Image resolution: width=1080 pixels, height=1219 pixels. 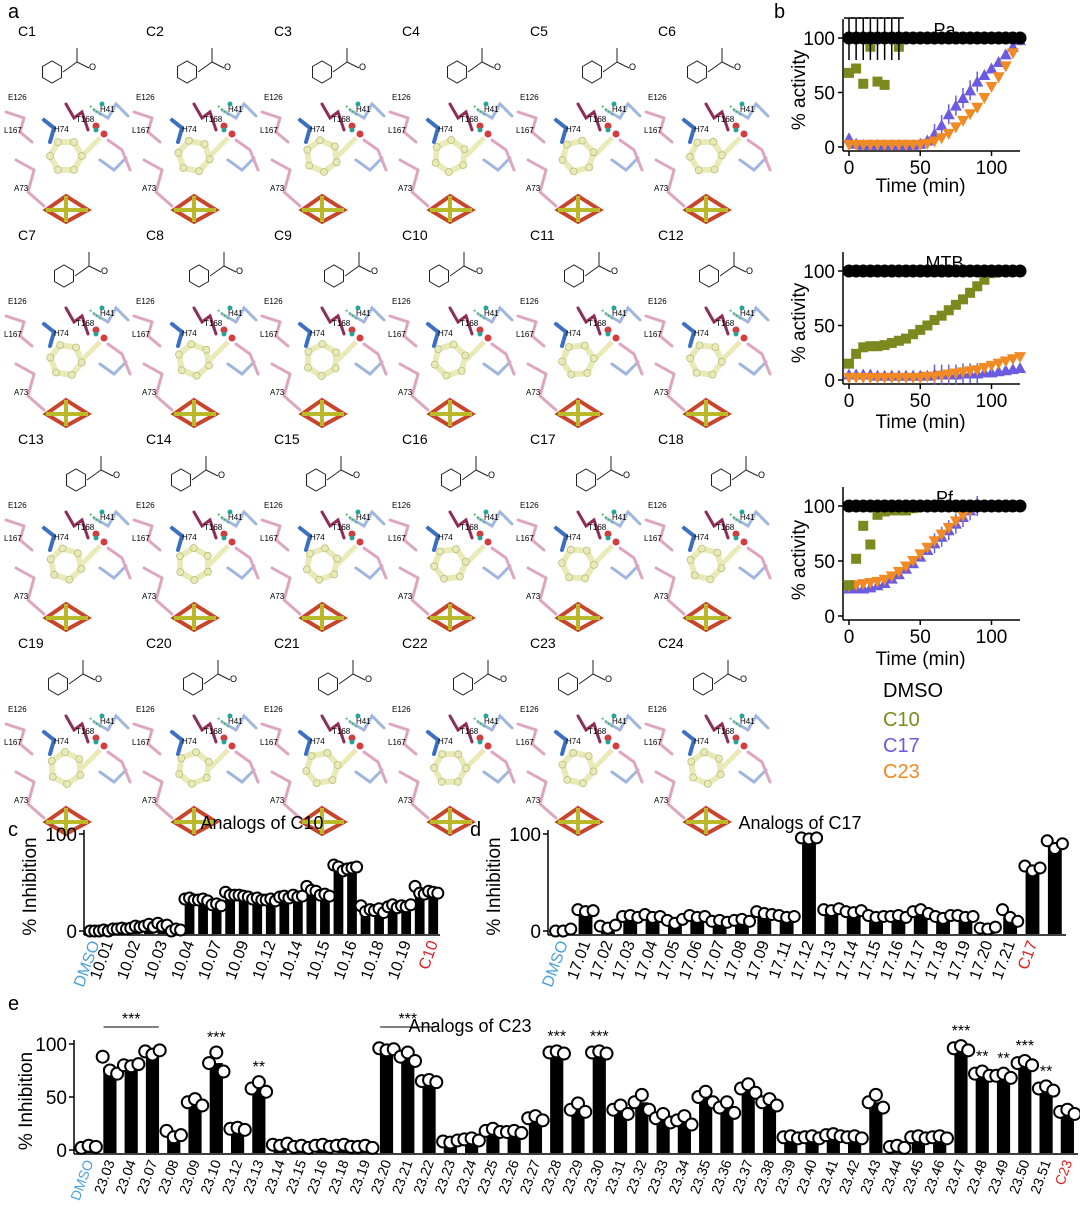 I want to click on compound-label: C6, so click(x=667, y=31).